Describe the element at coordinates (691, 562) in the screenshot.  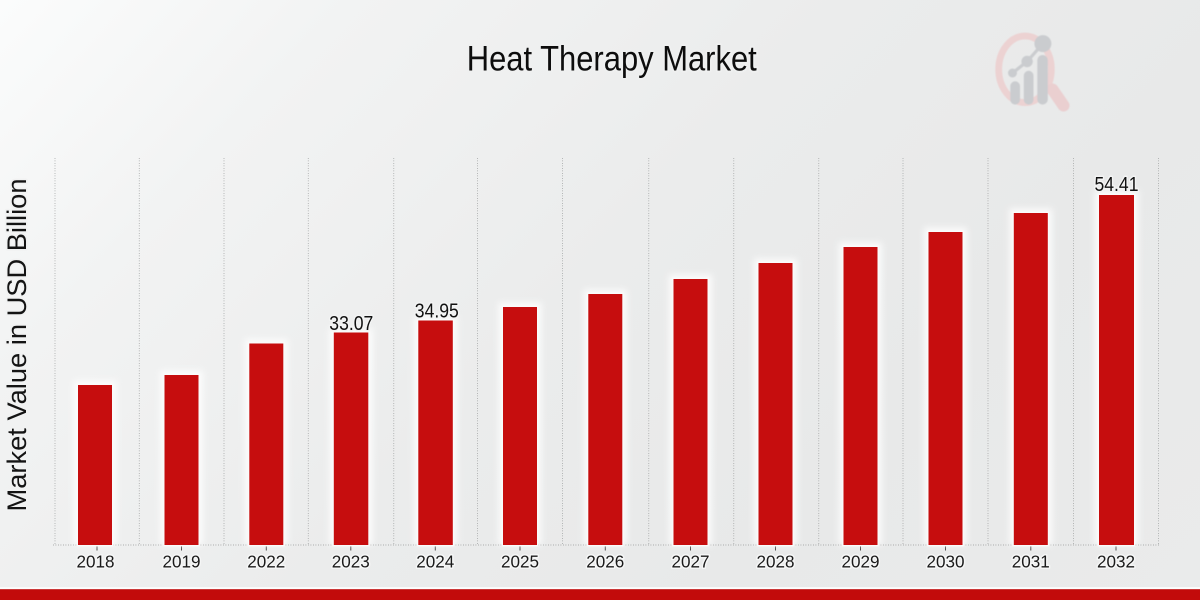
I see `svg-text: 2027` at that location.